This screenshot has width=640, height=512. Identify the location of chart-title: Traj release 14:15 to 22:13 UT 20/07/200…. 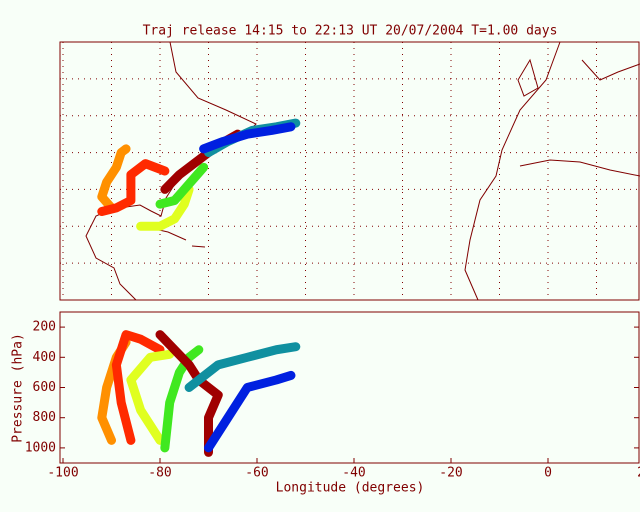
(350, 31).